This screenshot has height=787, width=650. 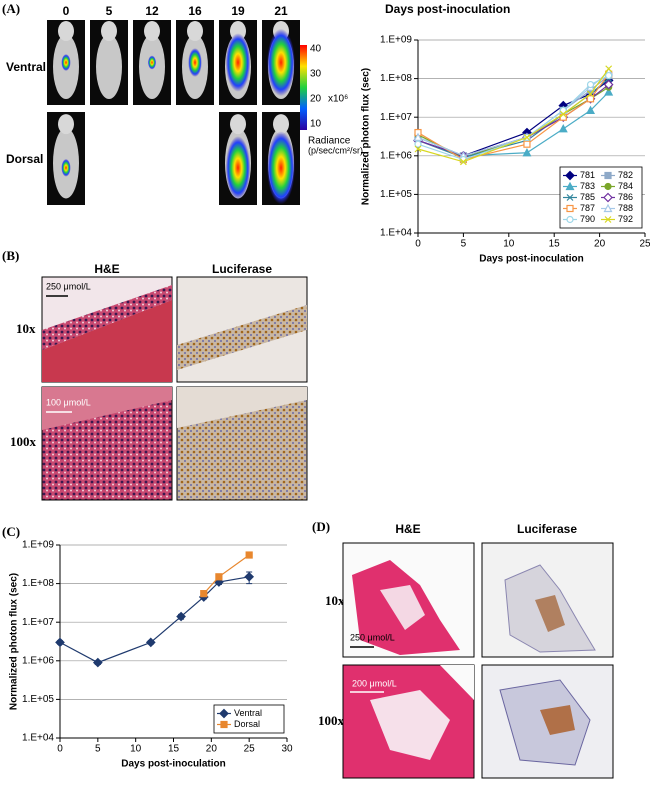 What do you see at coordinates (98, 749) in the screenshot?
I see `x-tick-label: 5` at bounding box center [98, 749].